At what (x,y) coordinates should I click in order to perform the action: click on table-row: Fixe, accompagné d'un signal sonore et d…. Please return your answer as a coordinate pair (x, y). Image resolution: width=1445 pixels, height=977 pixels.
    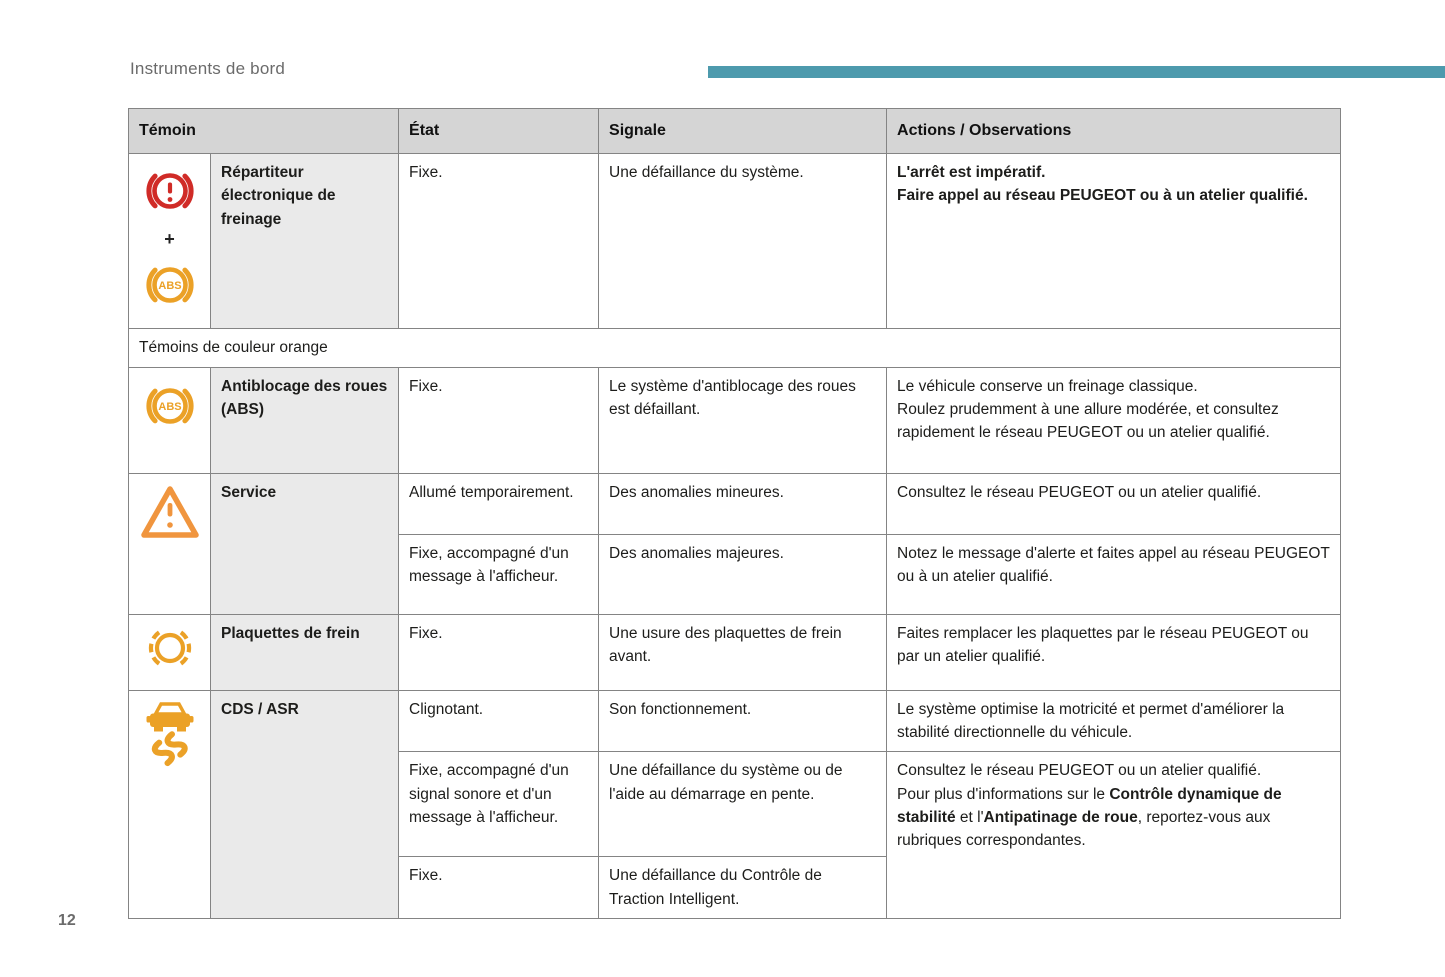
    Looking at the image, I should click on (735, 835).